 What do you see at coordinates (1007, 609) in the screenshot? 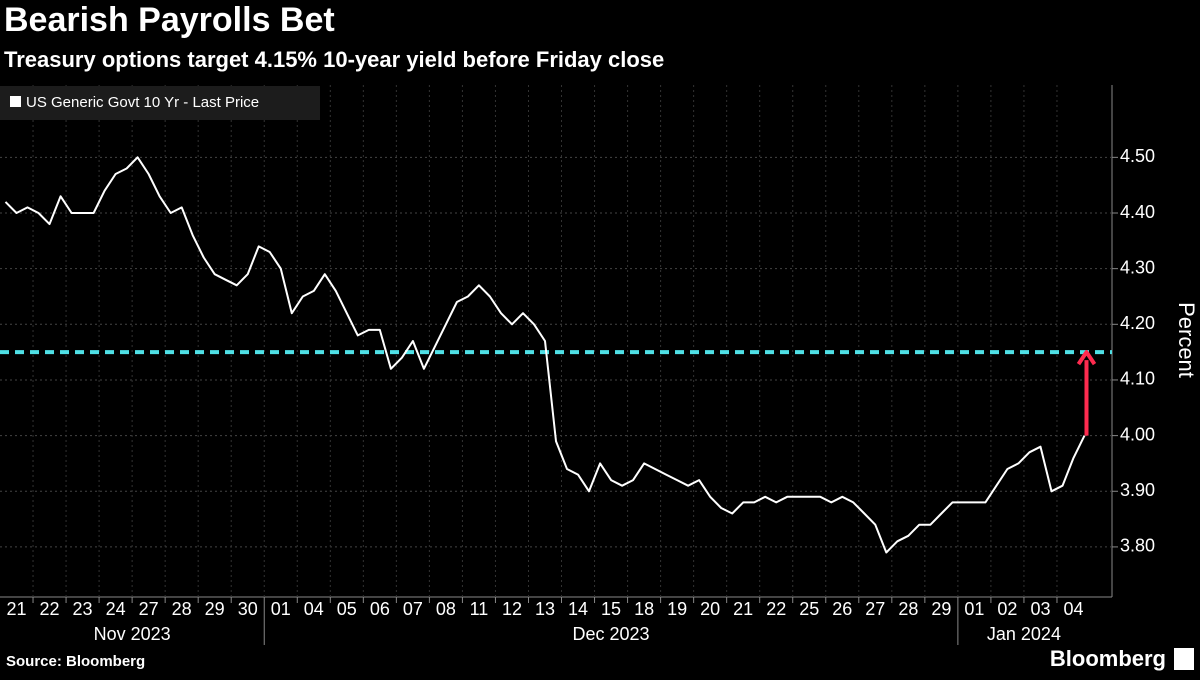
I see `x-tick-label: 02` at bounding box center [1007, 609].